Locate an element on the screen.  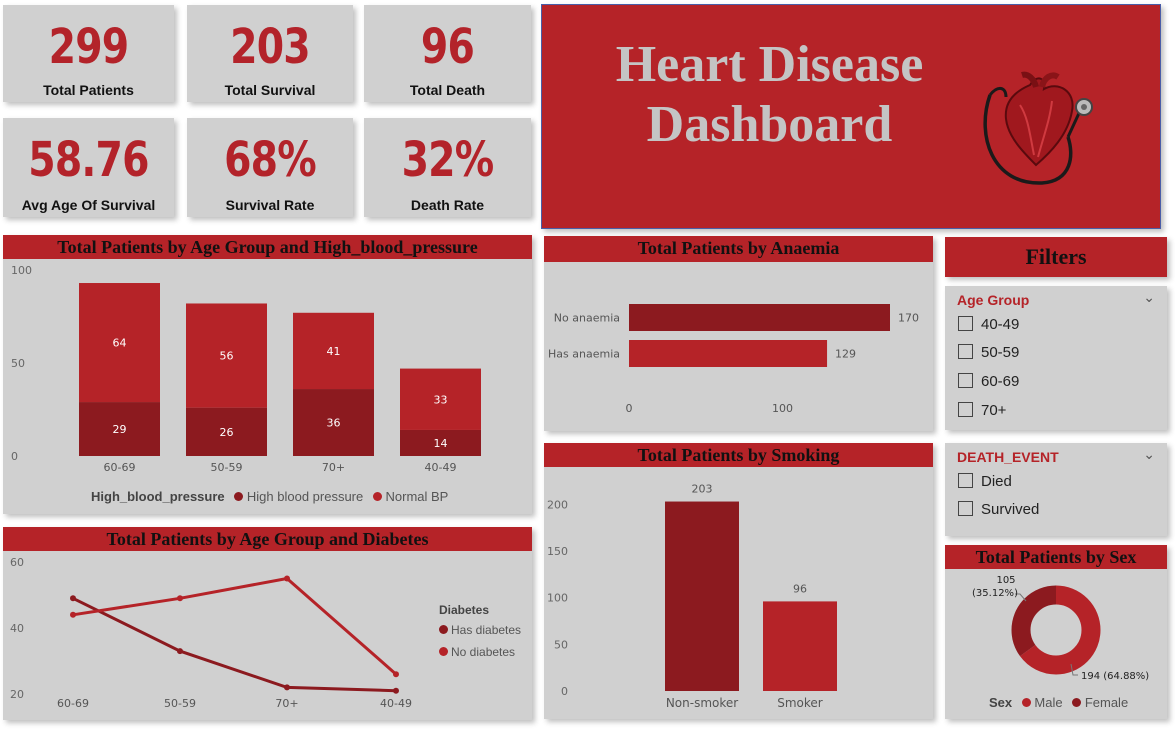
slicer-header: DEATH_EVENT is located at coordinates (1008, 457).